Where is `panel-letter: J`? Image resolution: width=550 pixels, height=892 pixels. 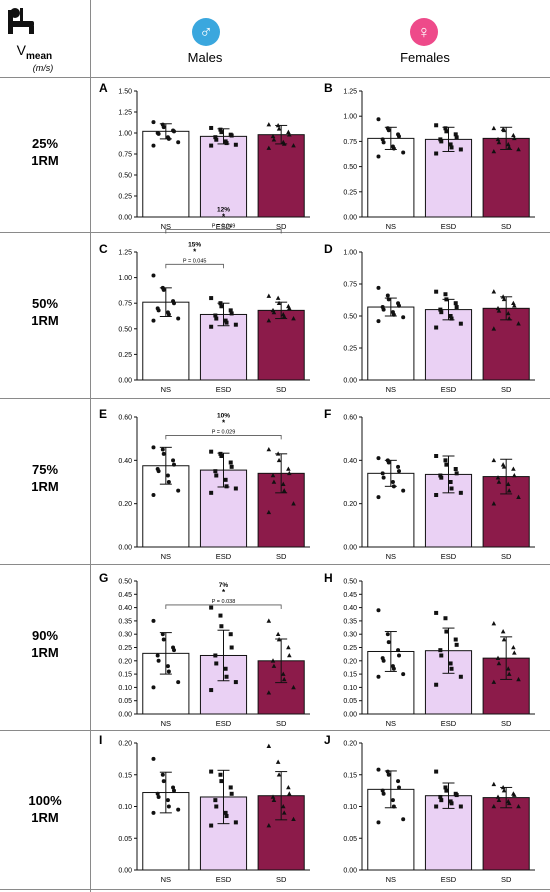 panel-letter: J is located at coordinates (327, 740).